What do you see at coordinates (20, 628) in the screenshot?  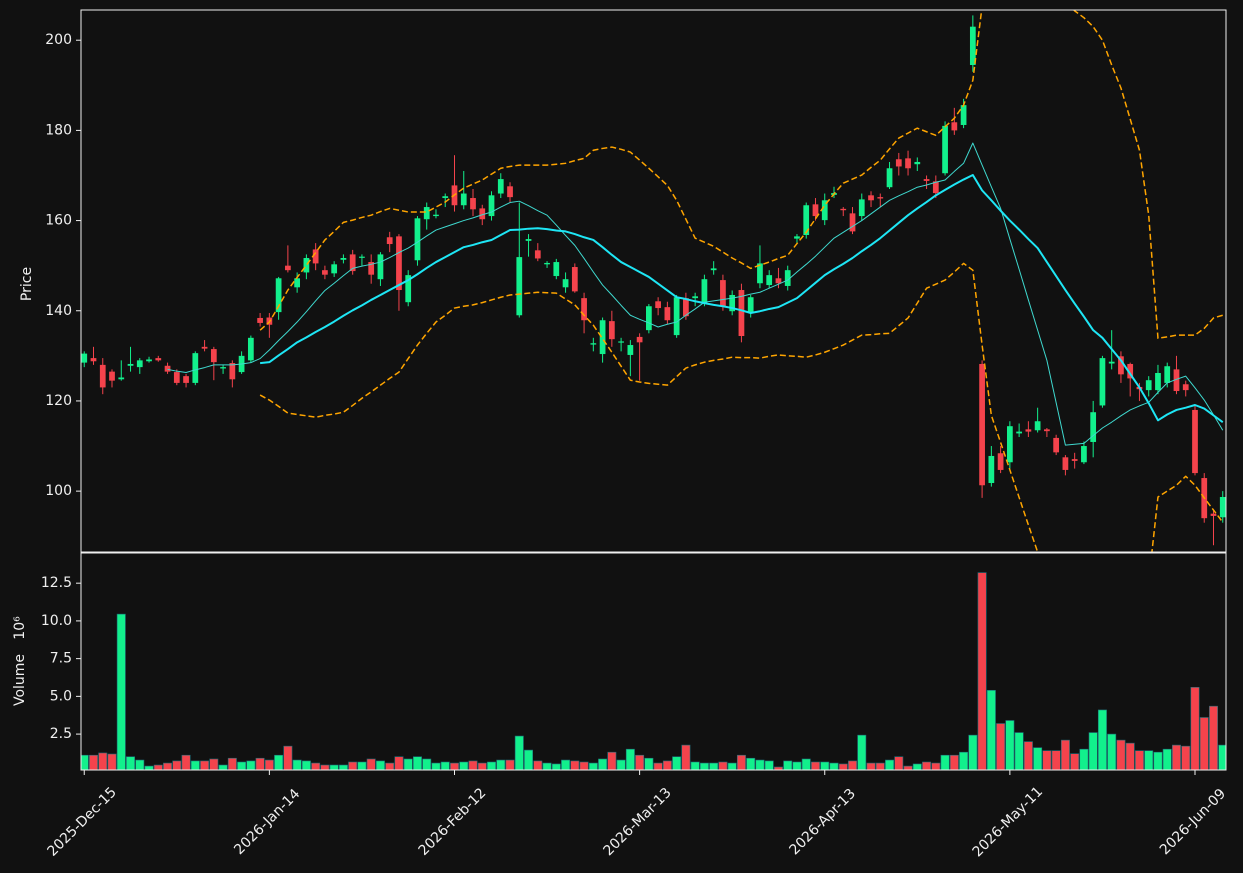 I see `volume-offset-label: 10⁶` at bounding box center [20, 628].